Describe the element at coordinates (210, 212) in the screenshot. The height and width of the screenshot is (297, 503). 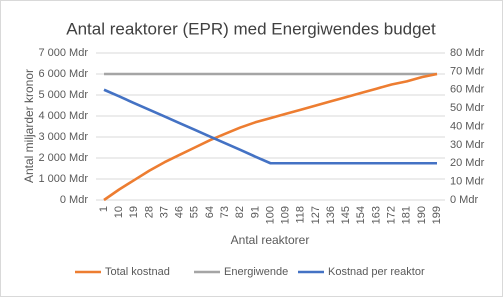
I see `x-tick-label: 64` at that location.